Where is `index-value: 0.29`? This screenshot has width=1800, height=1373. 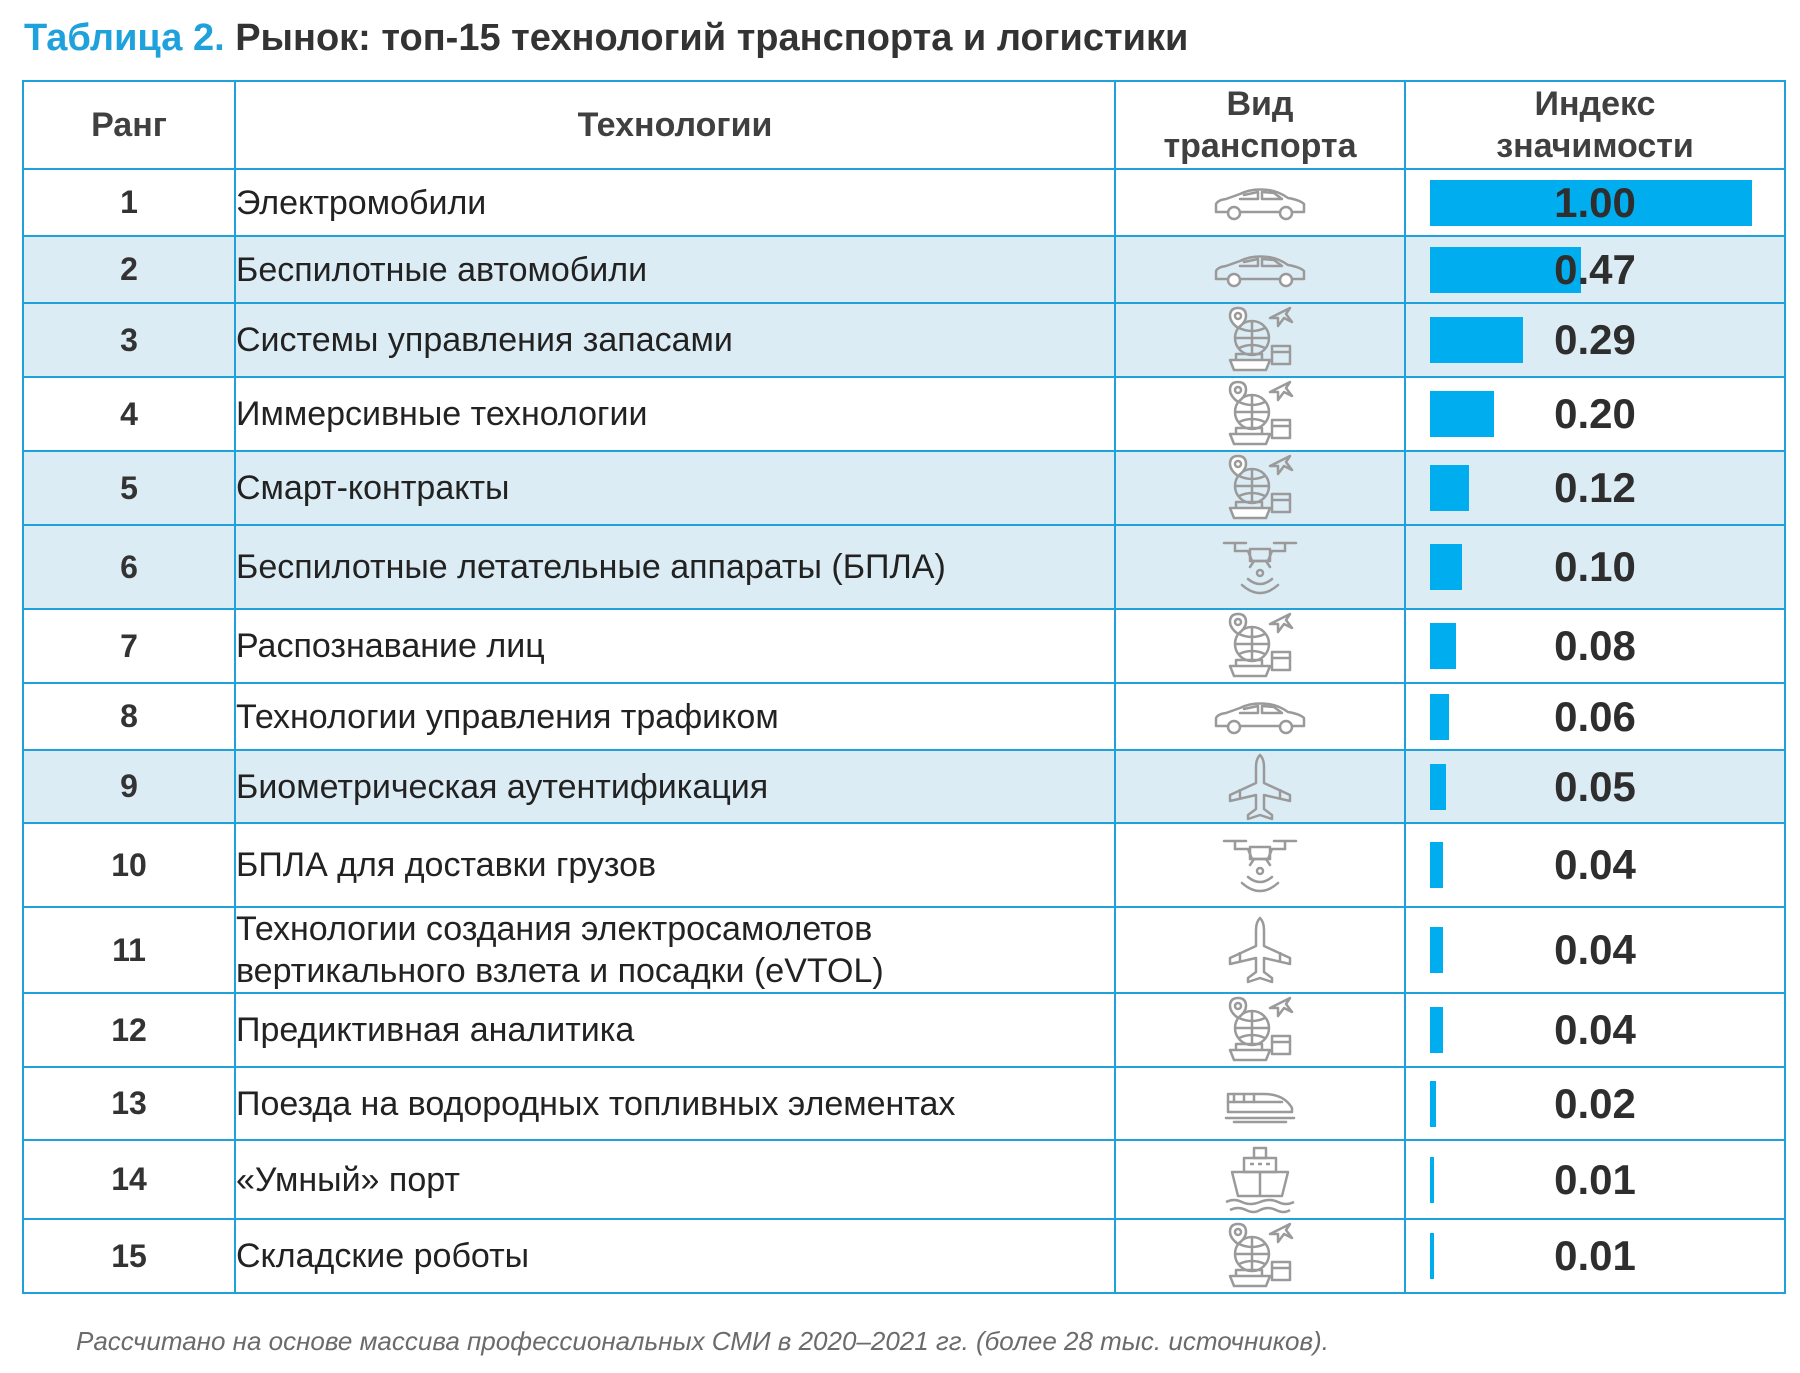
index-value: 0.29 is located at coordinates (1595, 339).